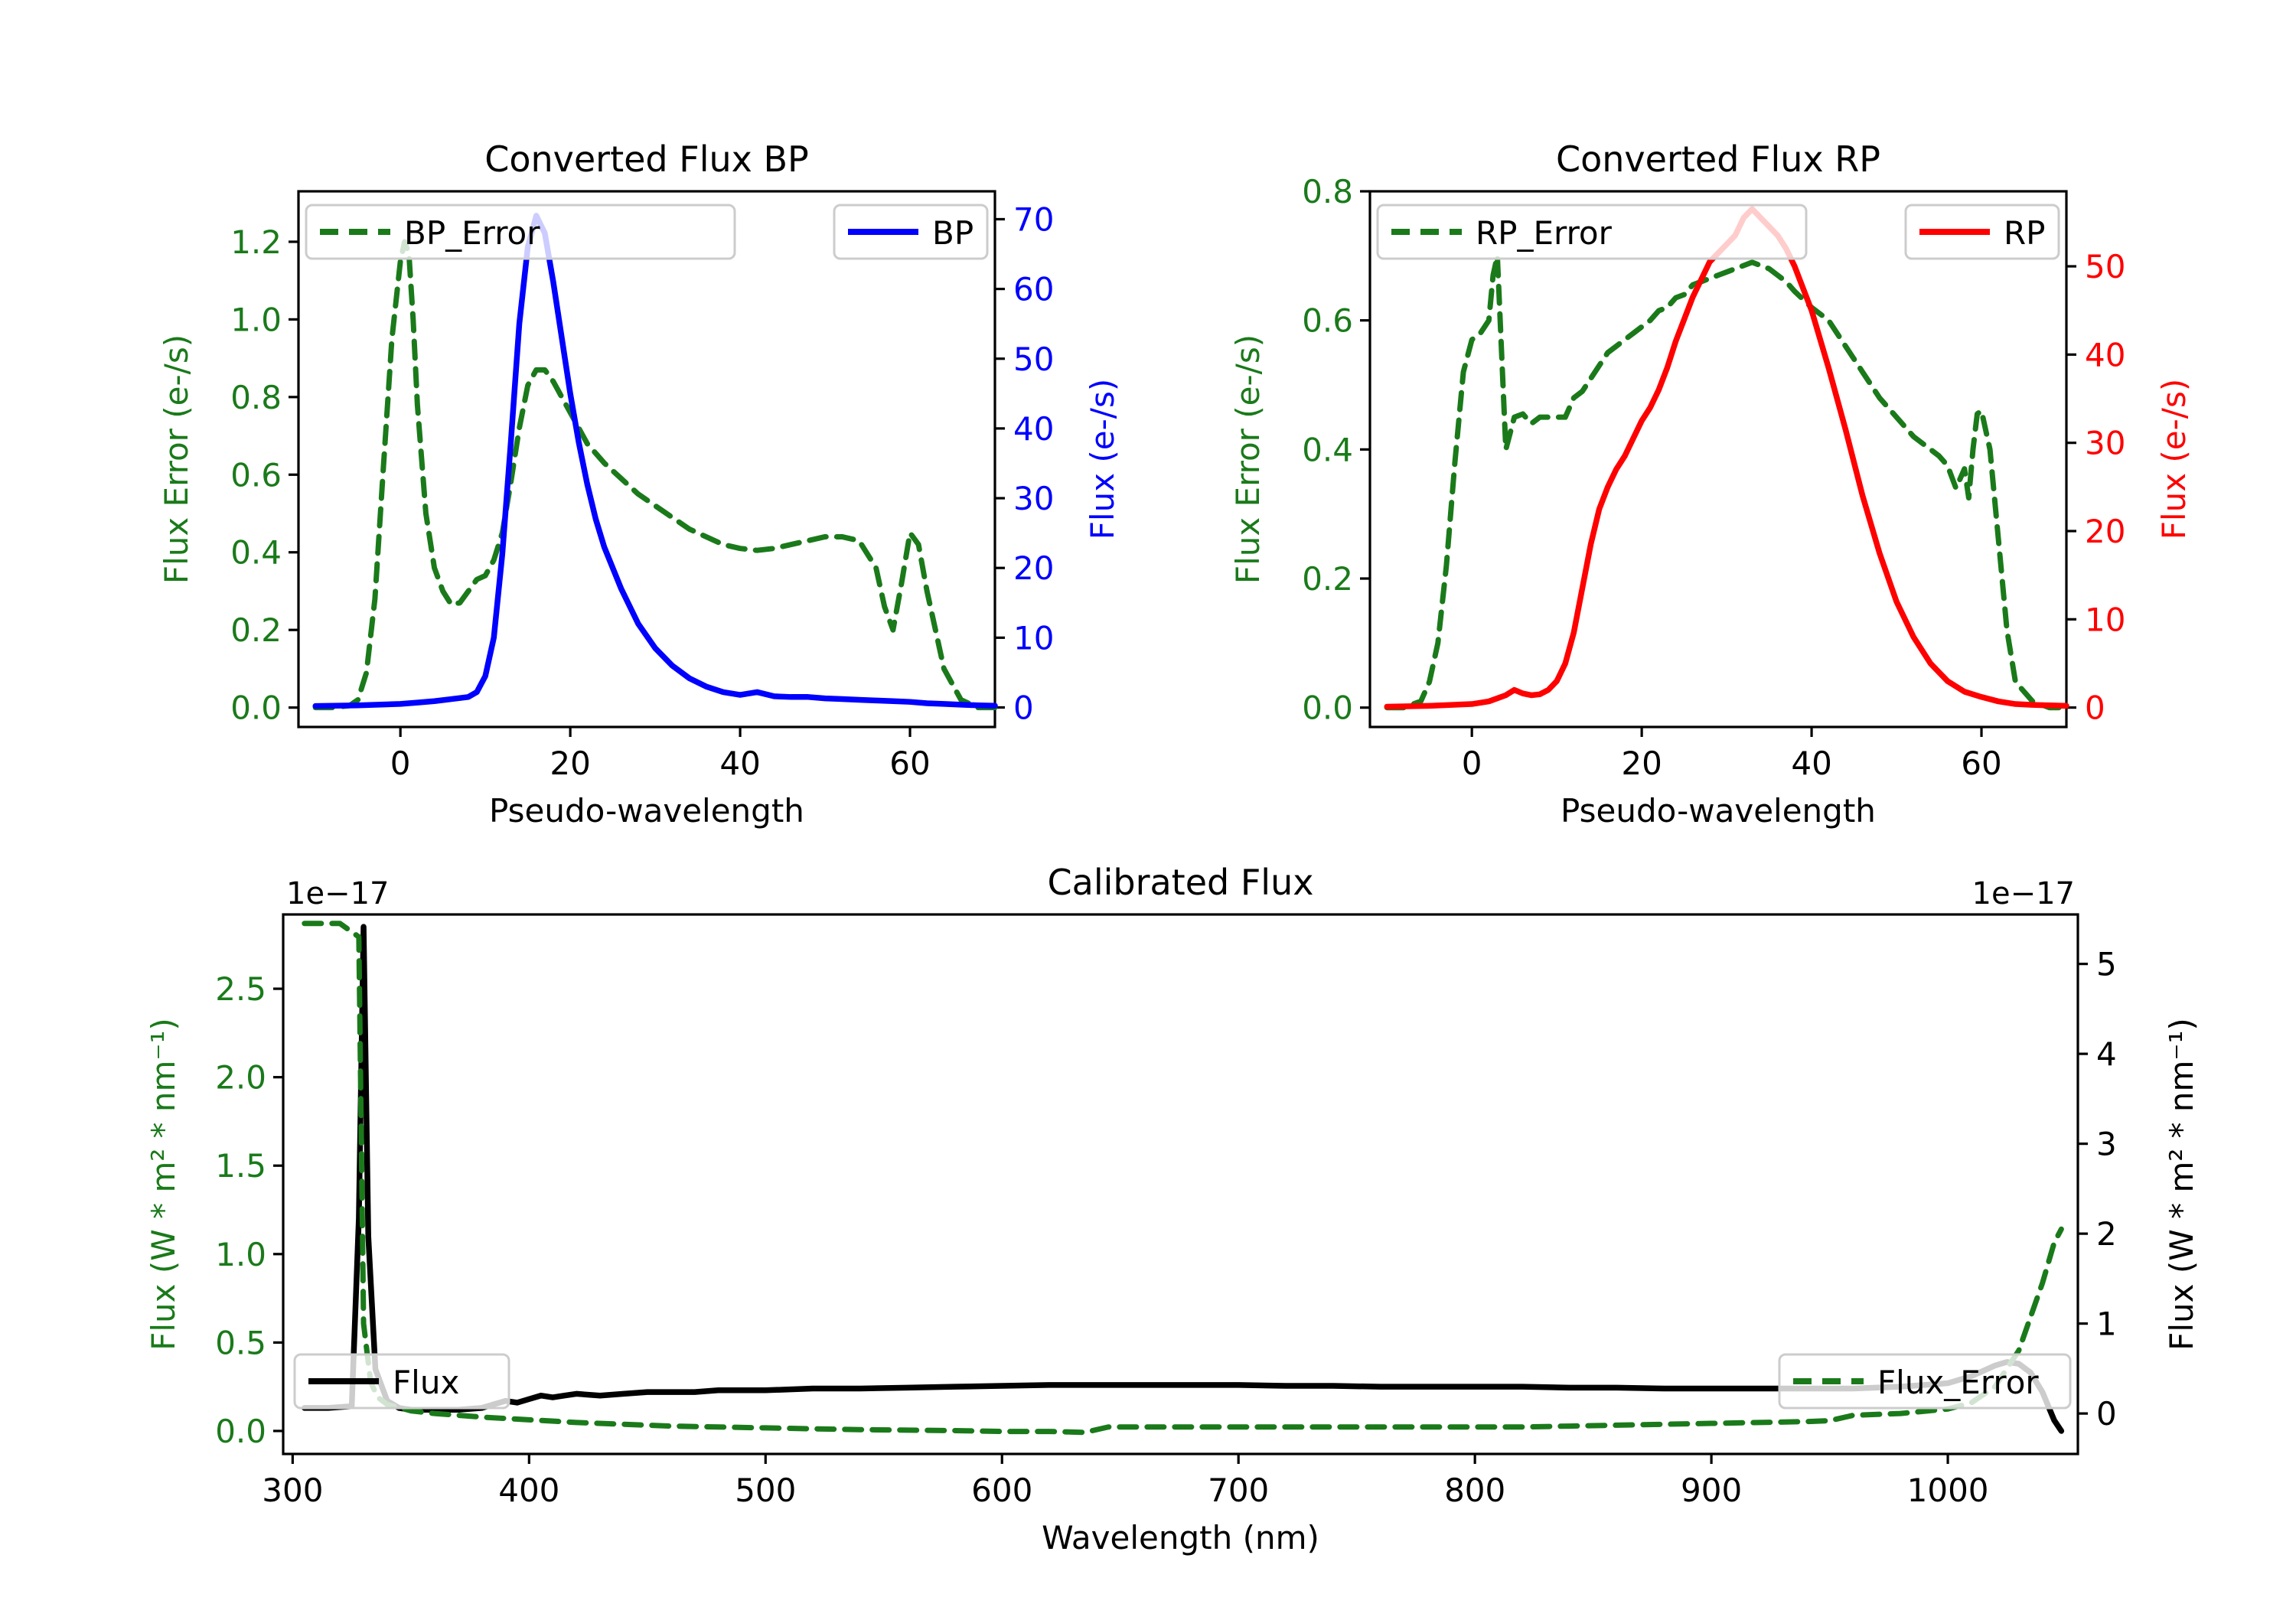 The width and height of the screenshot is (2296, 1607). I want to click on y-right-tick-label-3: 3, so click(2106, 1144).